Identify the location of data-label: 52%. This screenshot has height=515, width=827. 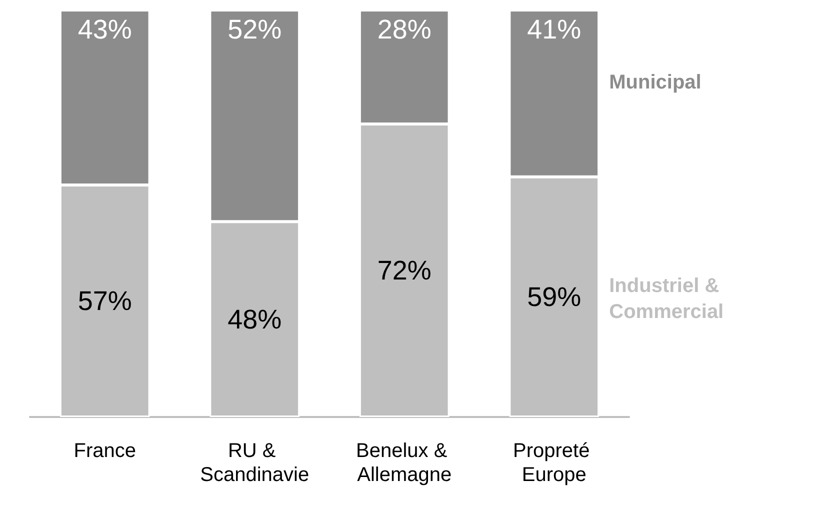
(255, 29).